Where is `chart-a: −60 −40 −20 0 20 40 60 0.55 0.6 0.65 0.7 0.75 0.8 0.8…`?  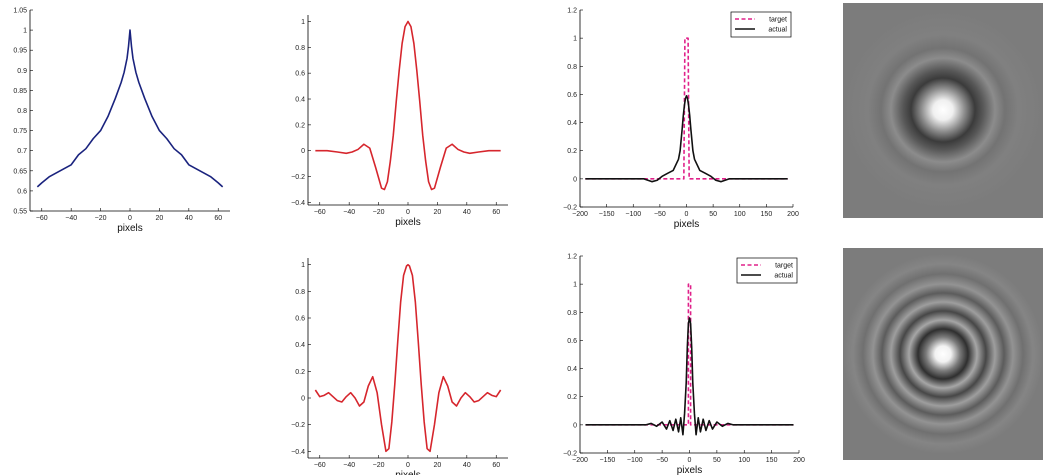 chart-a: −60 −40 −20 0 20 40 60 0.55 0.6 0.65 0.7 0.75 0.8 0.8… is located at coordinates (121, 121).